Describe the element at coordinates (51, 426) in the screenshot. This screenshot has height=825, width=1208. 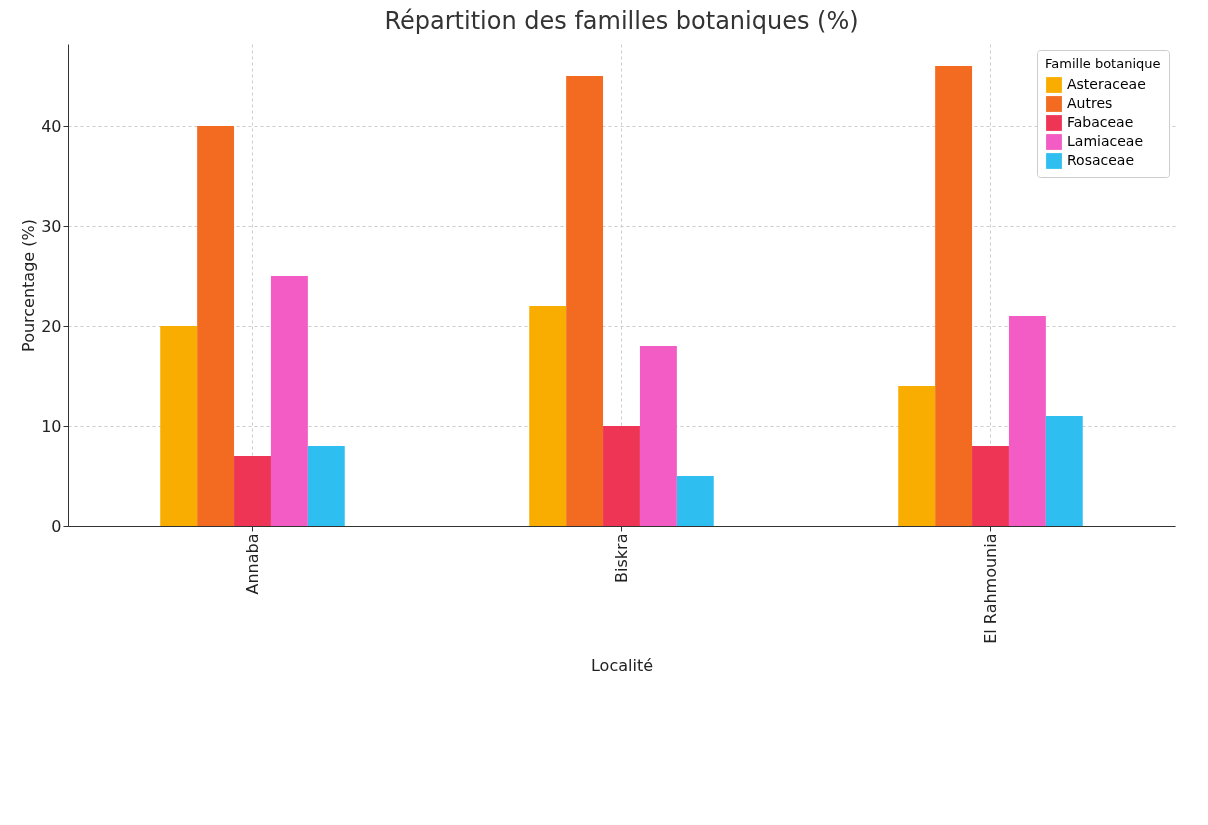
I see `y-tick-label: 10` at that location.